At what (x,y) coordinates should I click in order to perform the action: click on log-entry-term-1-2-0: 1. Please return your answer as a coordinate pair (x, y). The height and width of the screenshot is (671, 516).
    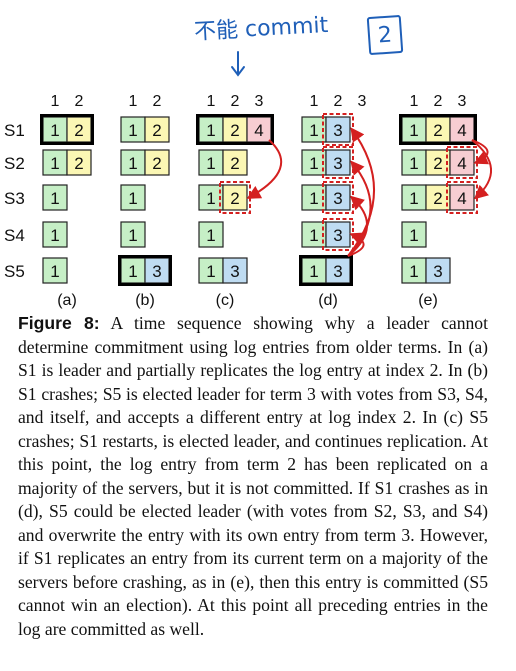
    Looking at the image, I should click on (132, 198).